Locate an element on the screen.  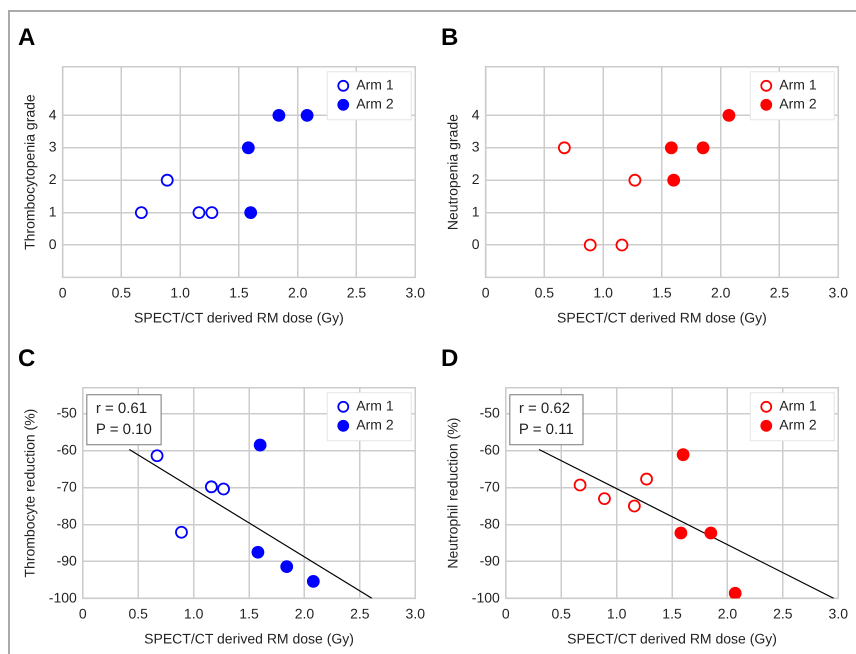
annotation: P = 0.11 is located at coordinates (546, 429).